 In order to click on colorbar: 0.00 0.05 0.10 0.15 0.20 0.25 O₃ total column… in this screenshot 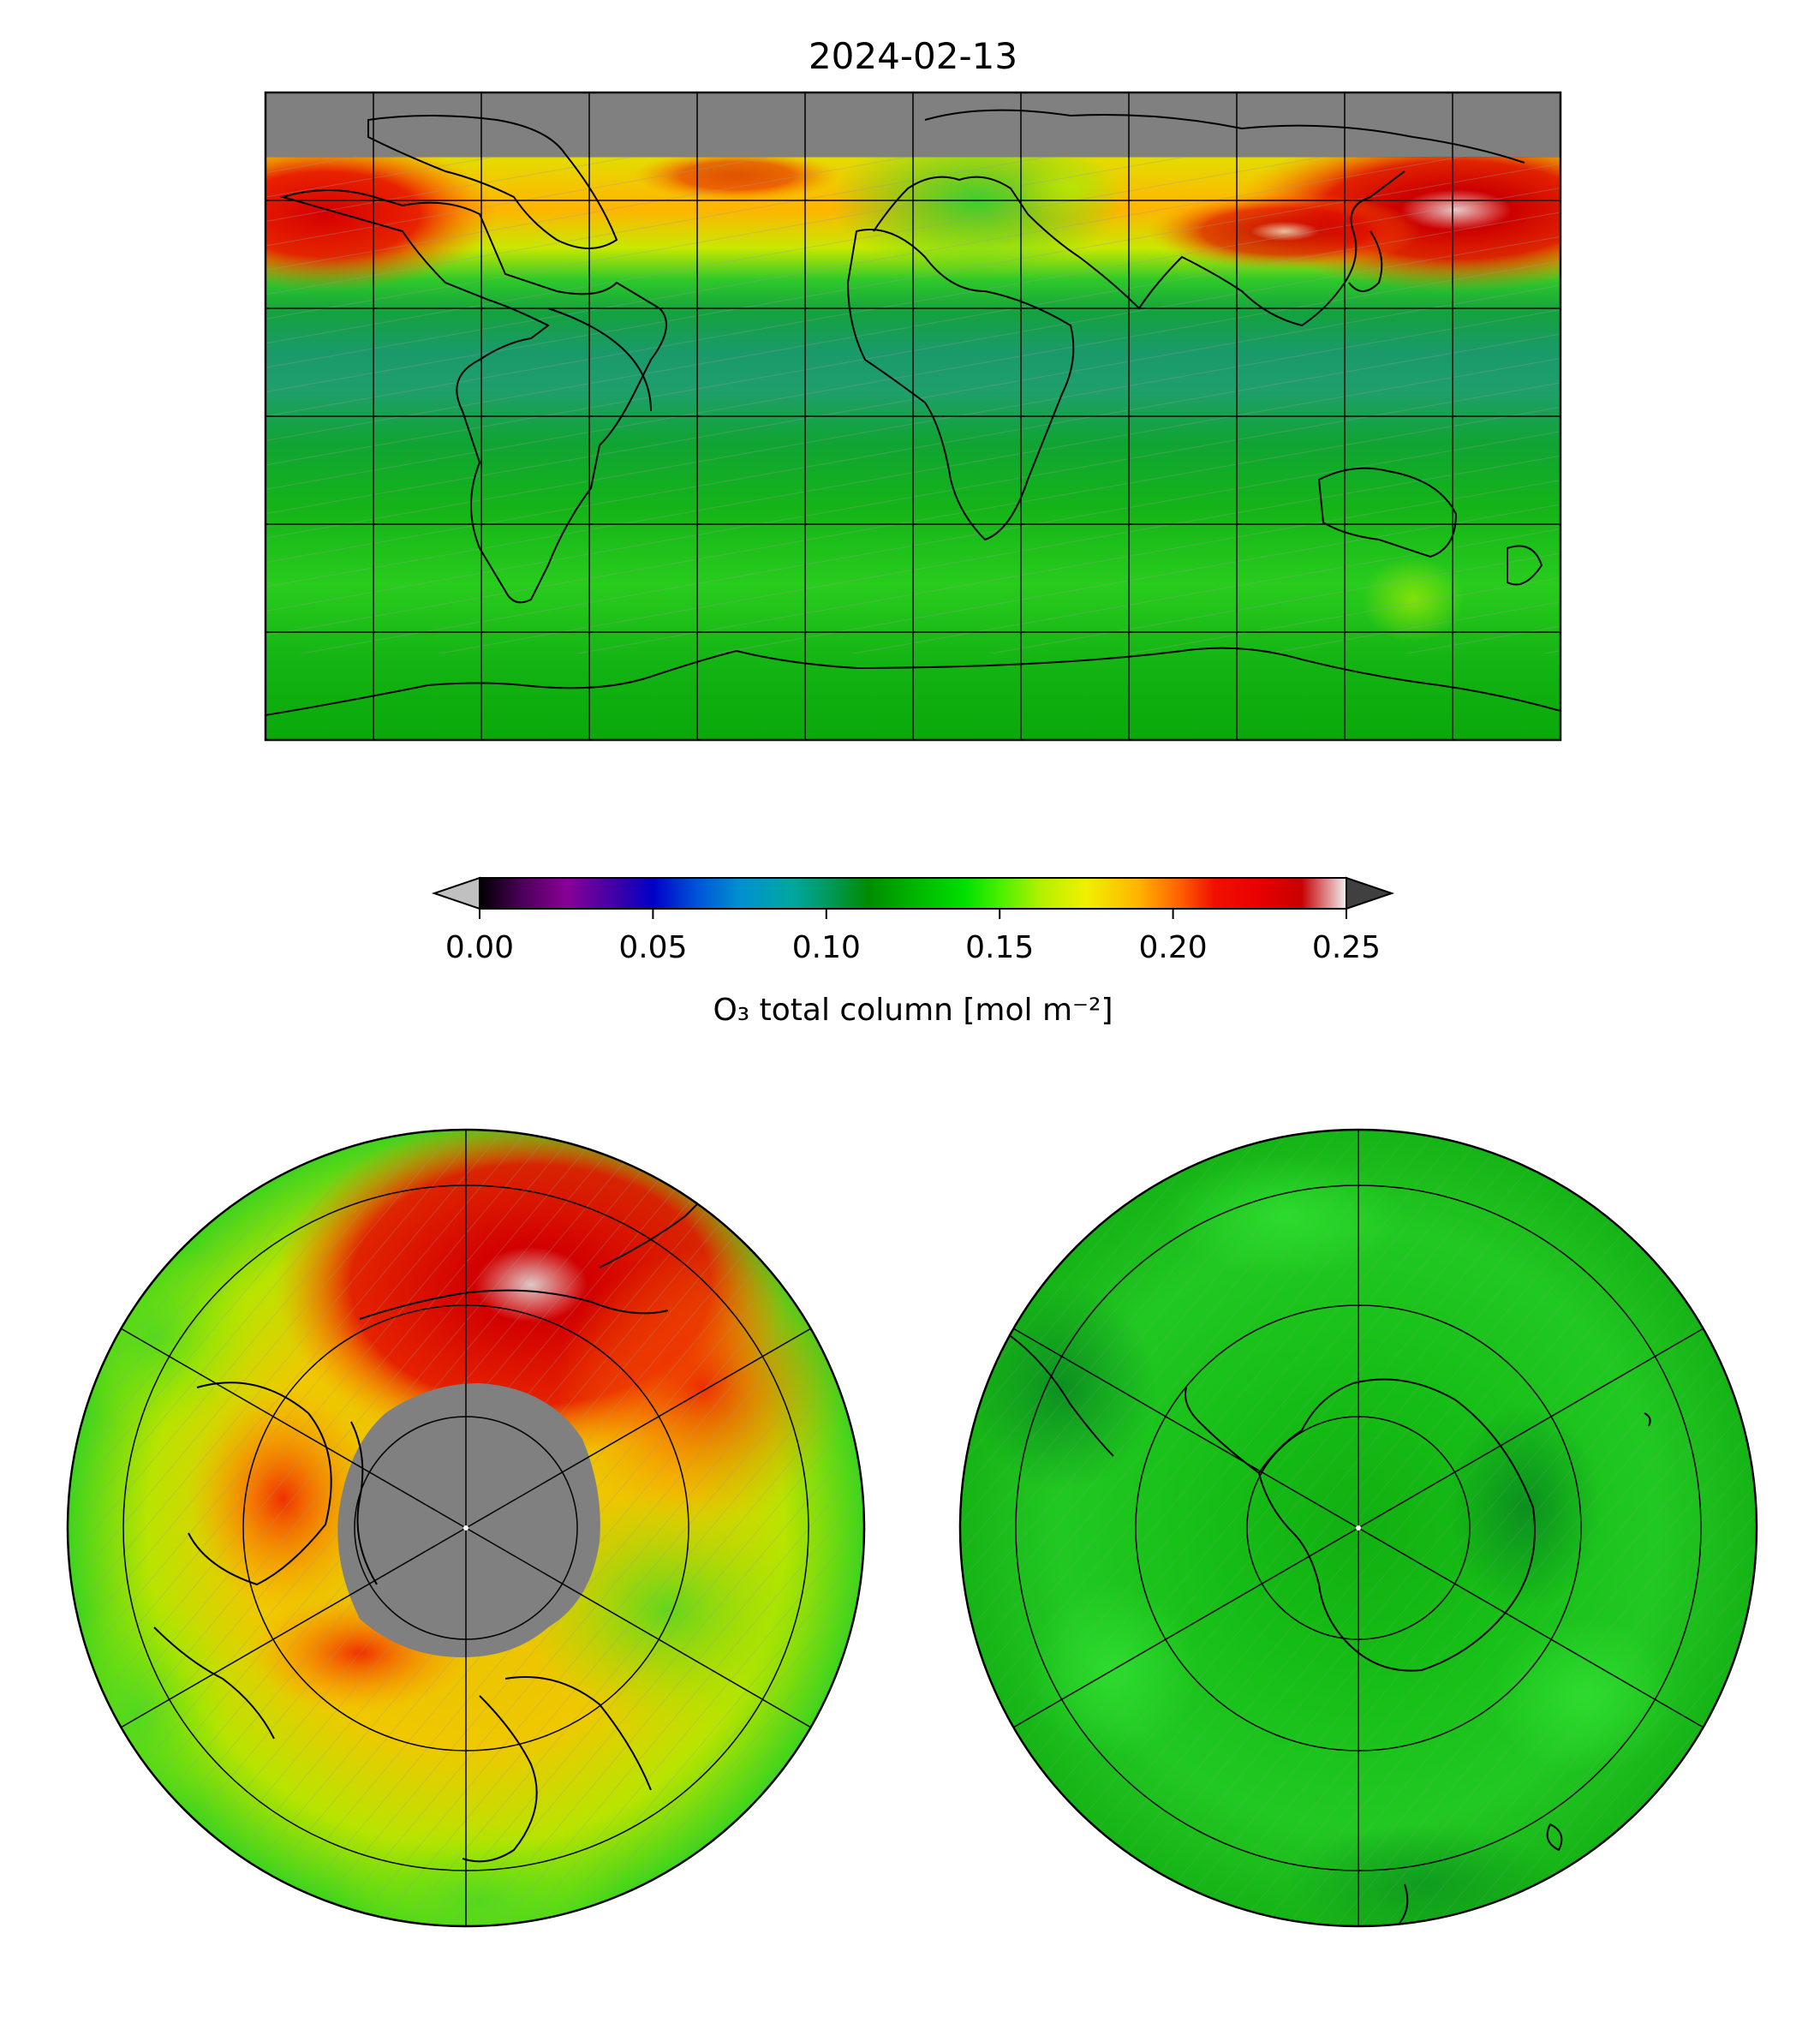, I will do `click(913, 952)`.